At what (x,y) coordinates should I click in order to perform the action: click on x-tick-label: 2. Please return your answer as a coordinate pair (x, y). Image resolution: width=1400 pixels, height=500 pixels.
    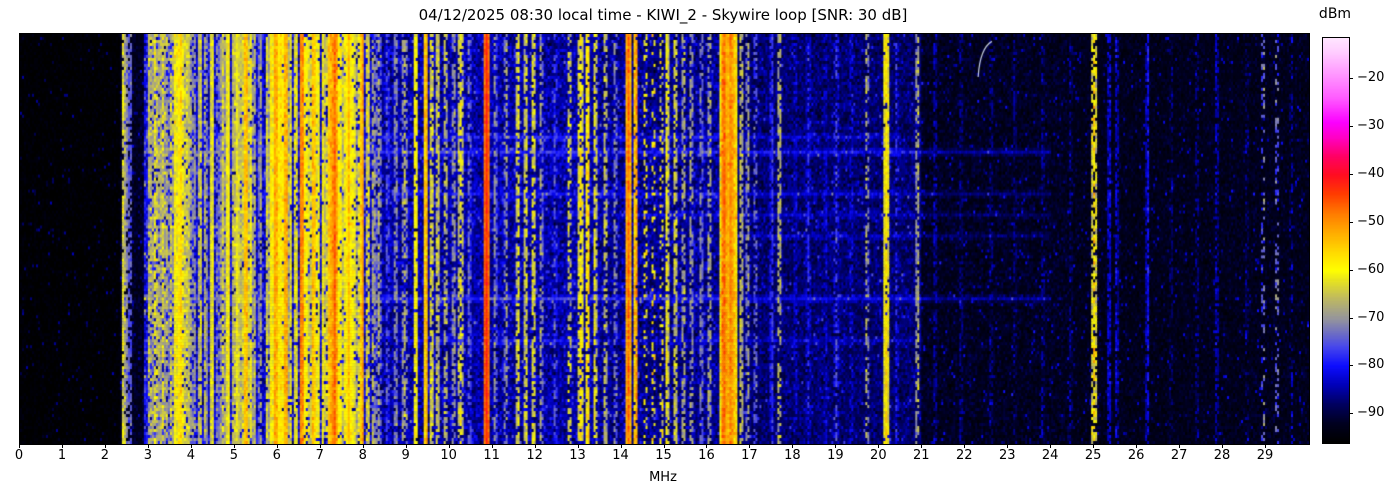
    Looking at the image, I should click on (105, 455).